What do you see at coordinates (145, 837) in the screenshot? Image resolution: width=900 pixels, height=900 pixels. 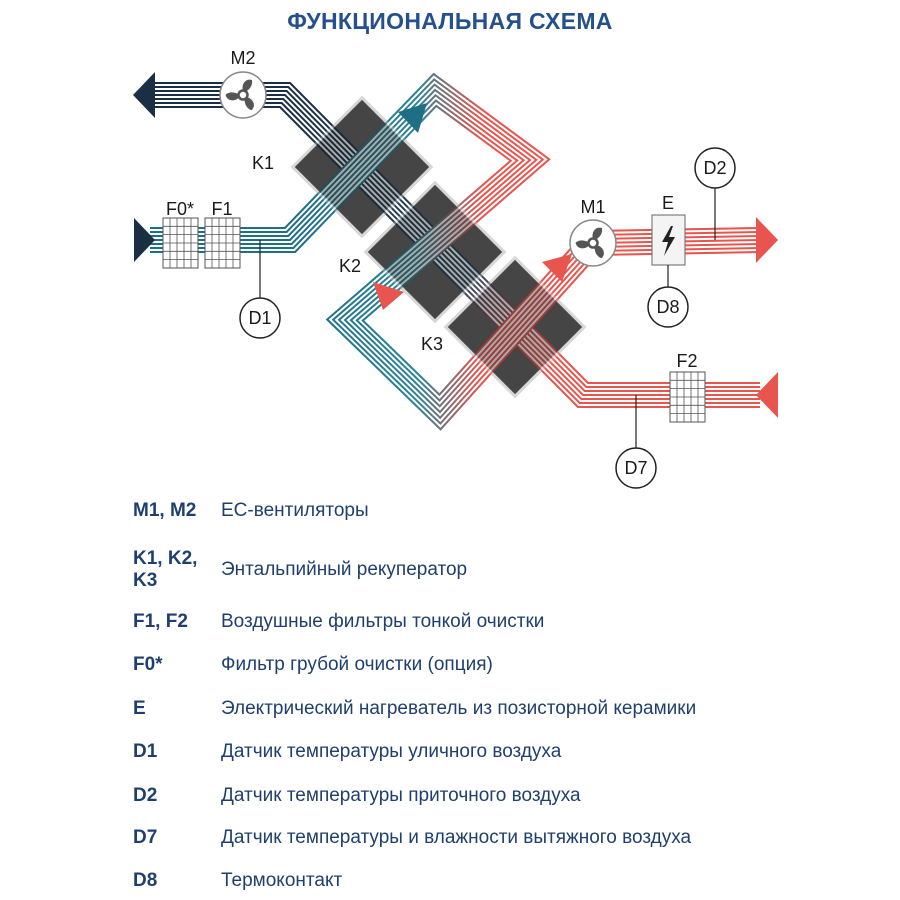 I see `legend-key: D7` at bounding box center [145, 837].